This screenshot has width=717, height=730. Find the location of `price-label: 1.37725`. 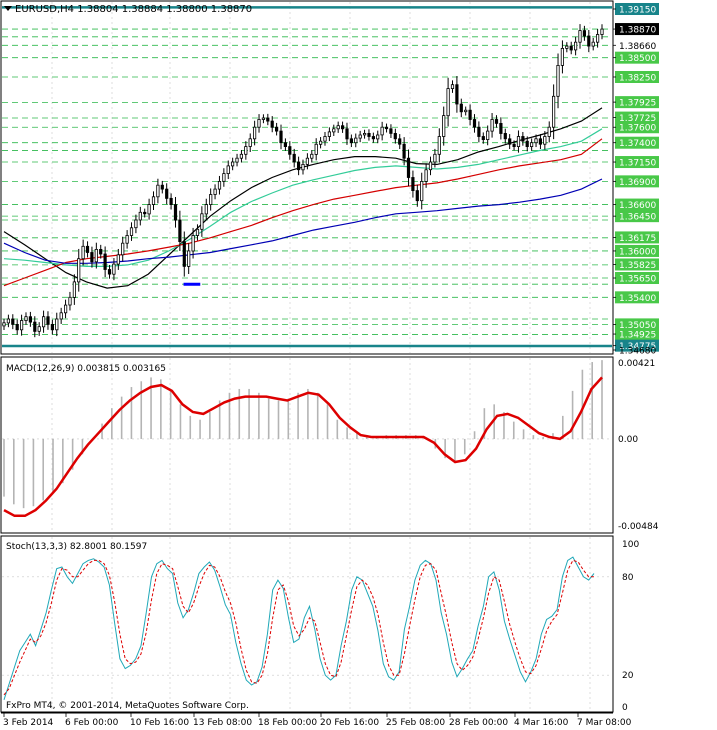

price-label: 1.37725 is located at coordinates (637, 119).